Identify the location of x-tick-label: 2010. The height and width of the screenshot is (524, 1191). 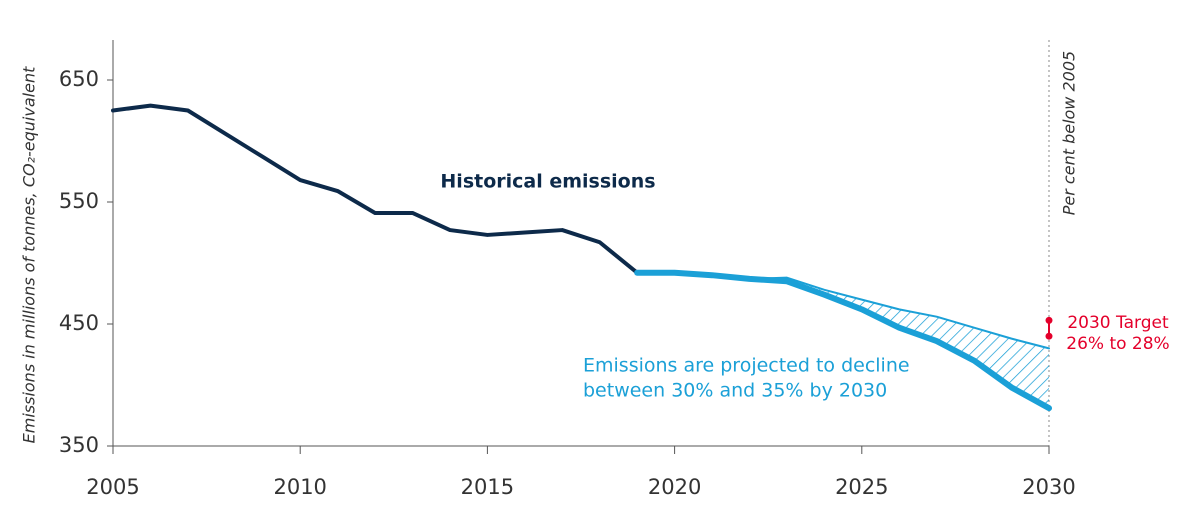
(299, 487).